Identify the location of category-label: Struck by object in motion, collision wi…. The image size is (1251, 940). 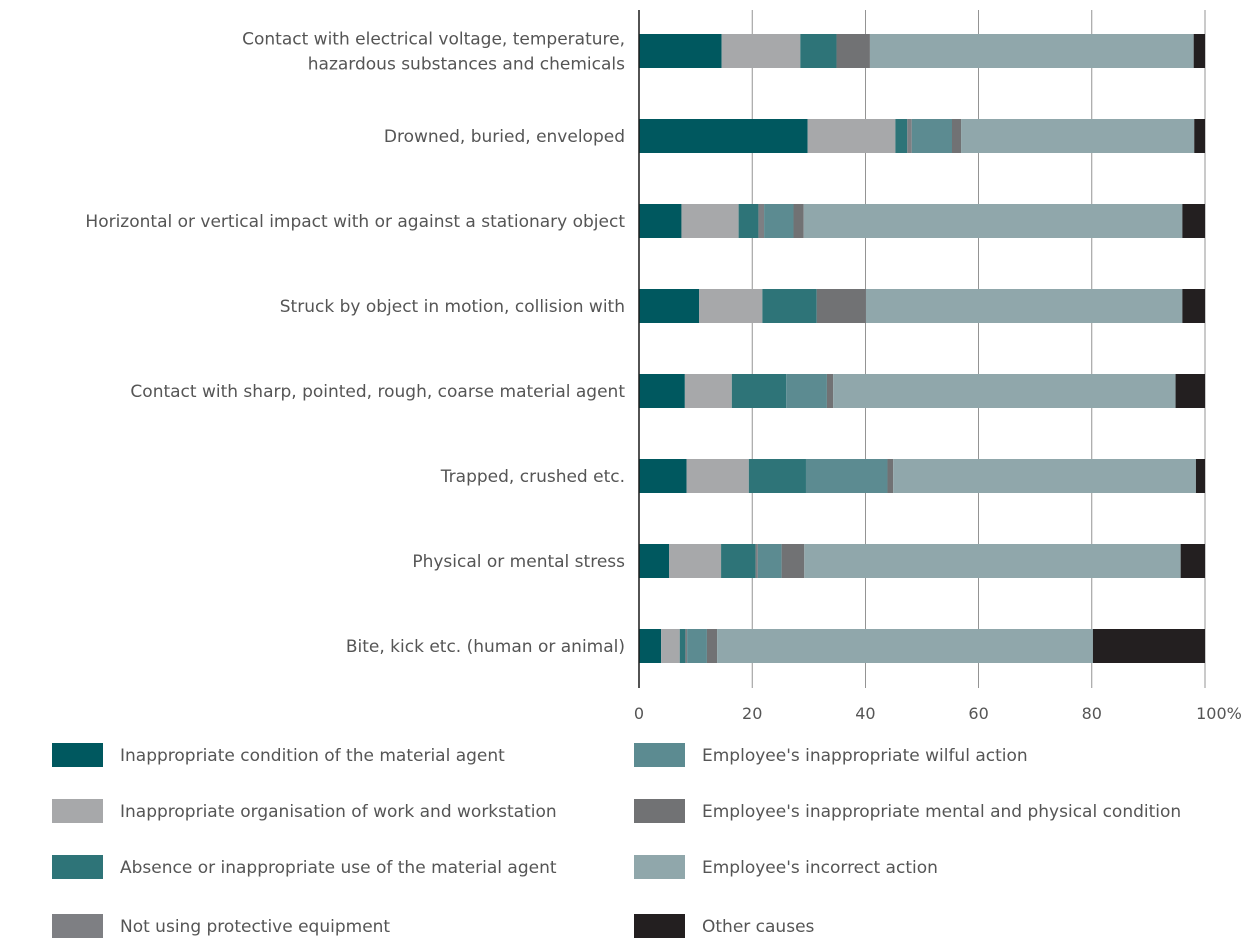
(452, 307).